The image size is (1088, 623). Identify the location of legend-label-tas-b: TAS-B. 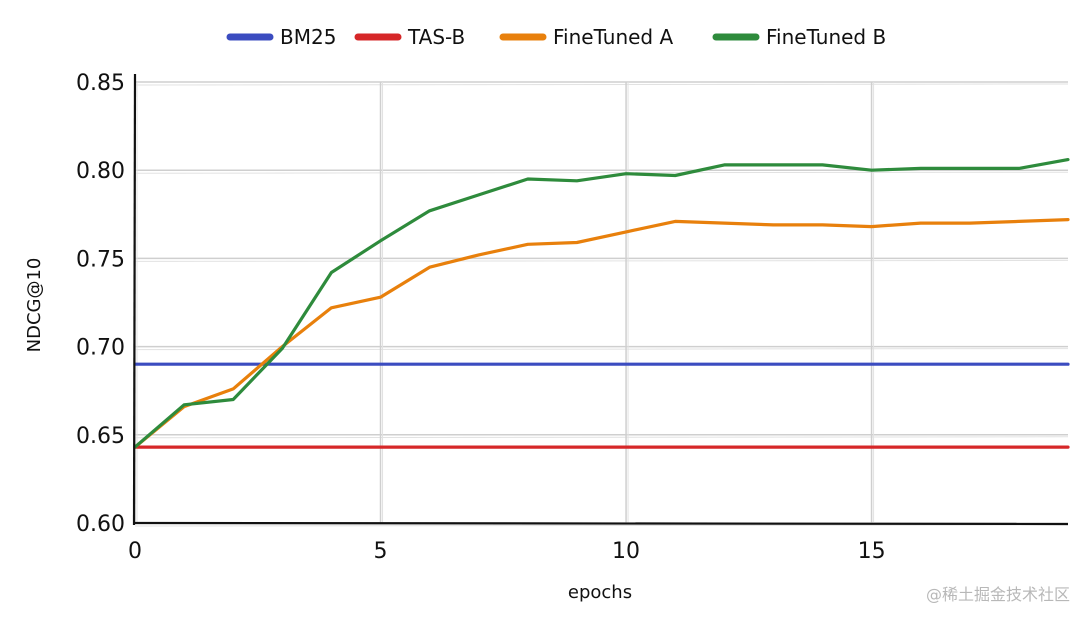
(436, 37).